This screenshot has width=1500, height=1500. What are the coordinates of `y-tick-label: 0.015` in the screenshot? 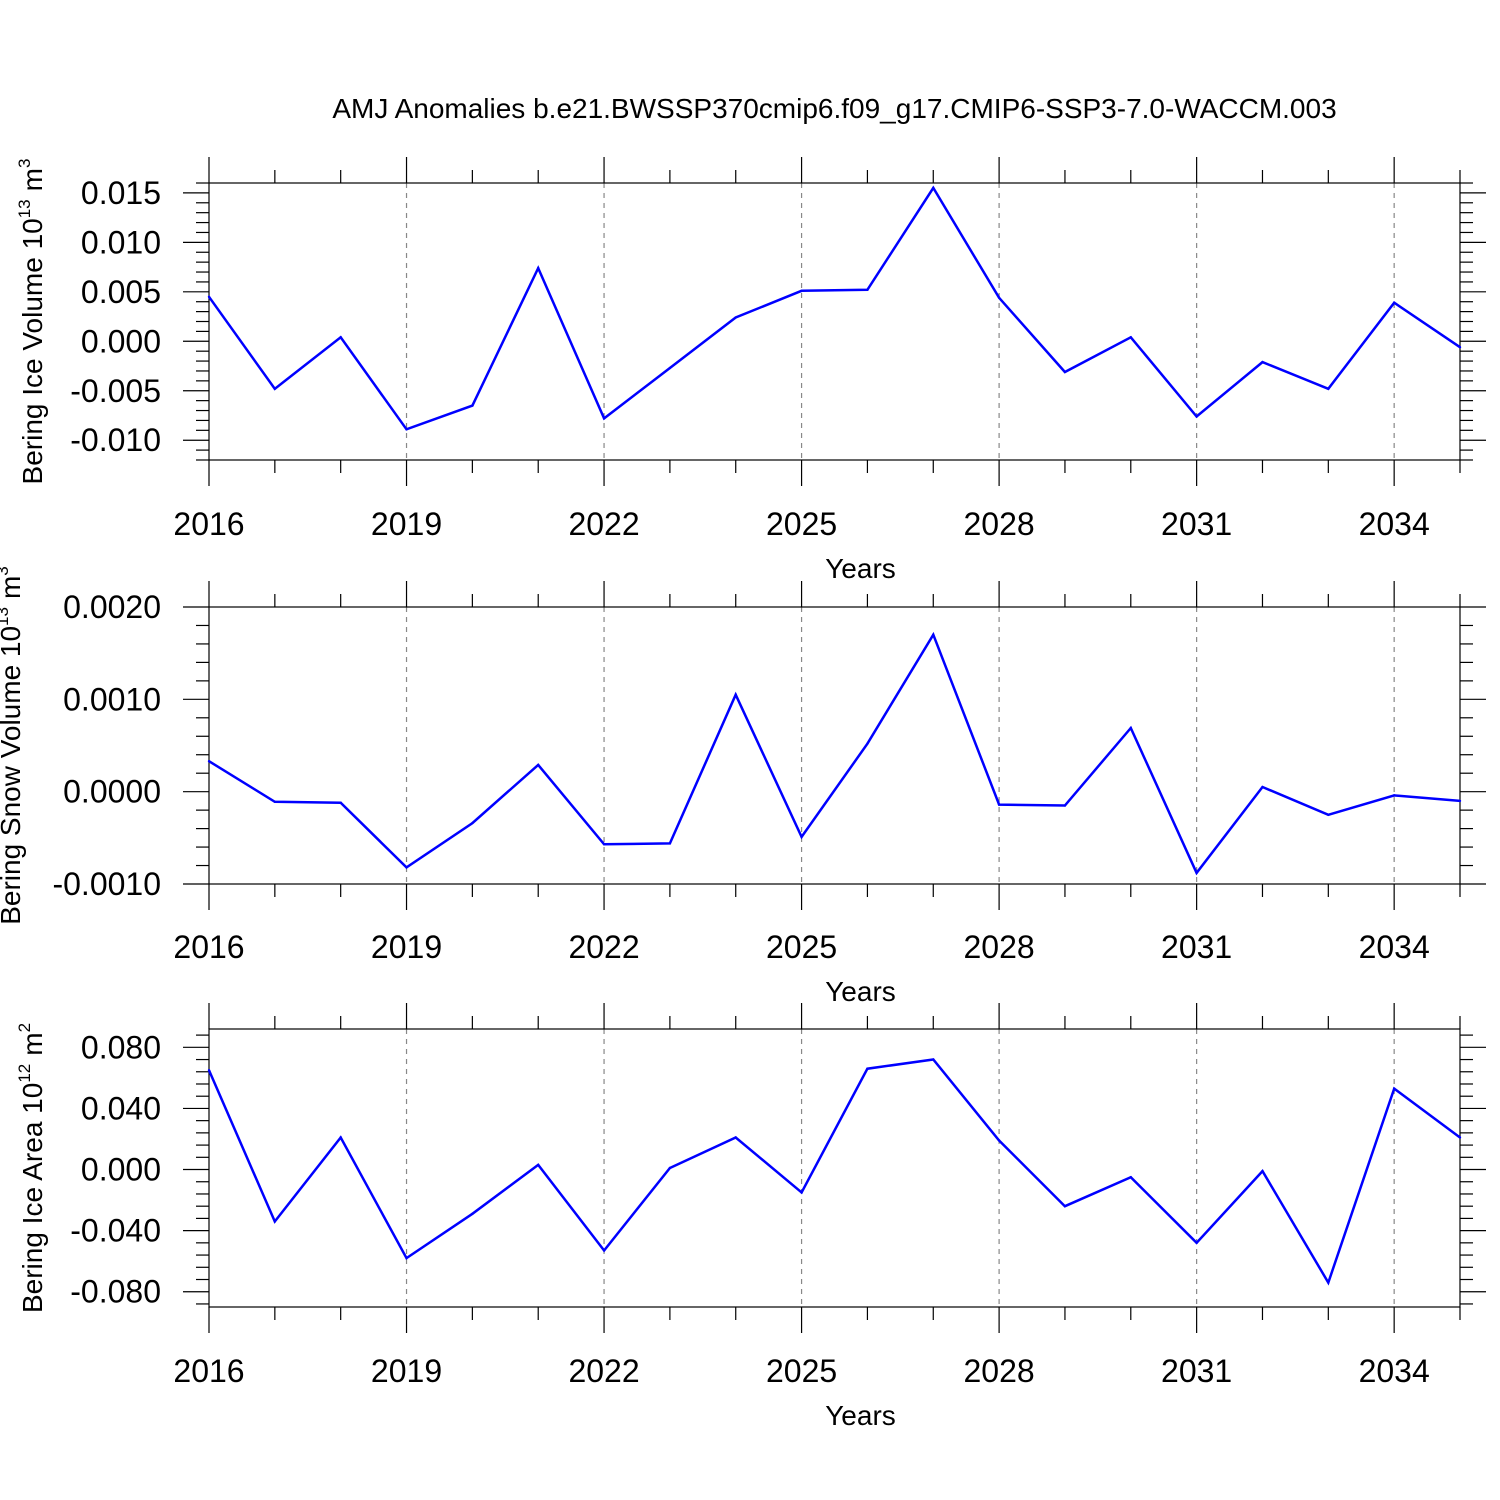 It's located at (121, 193).